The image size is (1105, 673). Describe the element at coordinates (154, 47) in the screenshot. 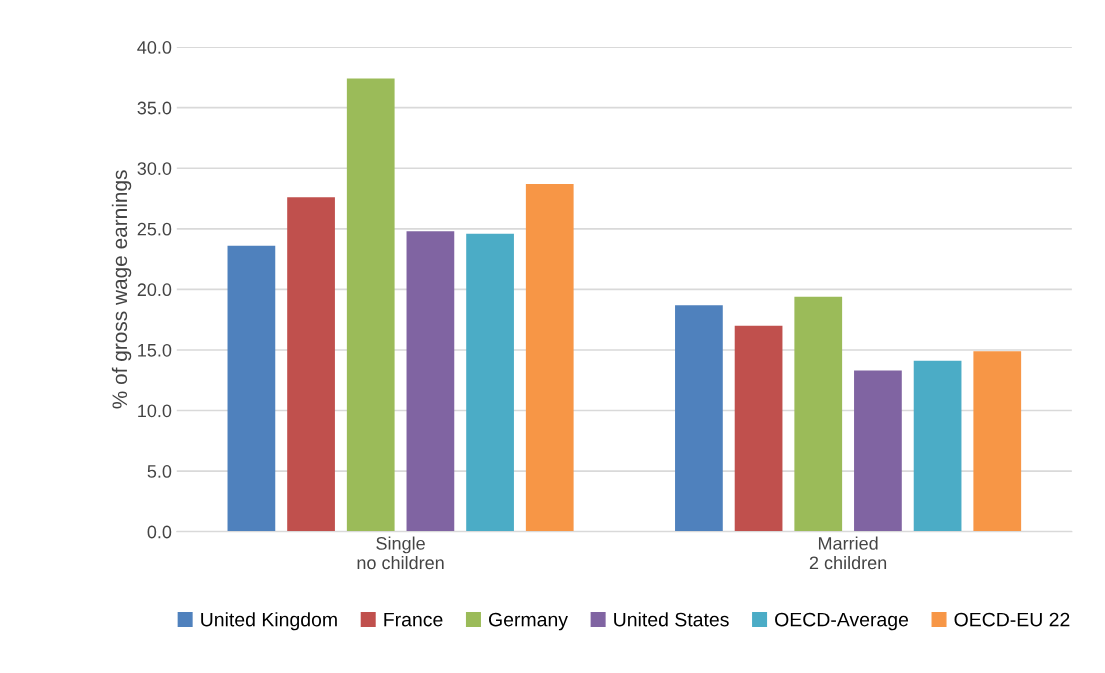

I see `y-tick-label: 40.0` at that location.